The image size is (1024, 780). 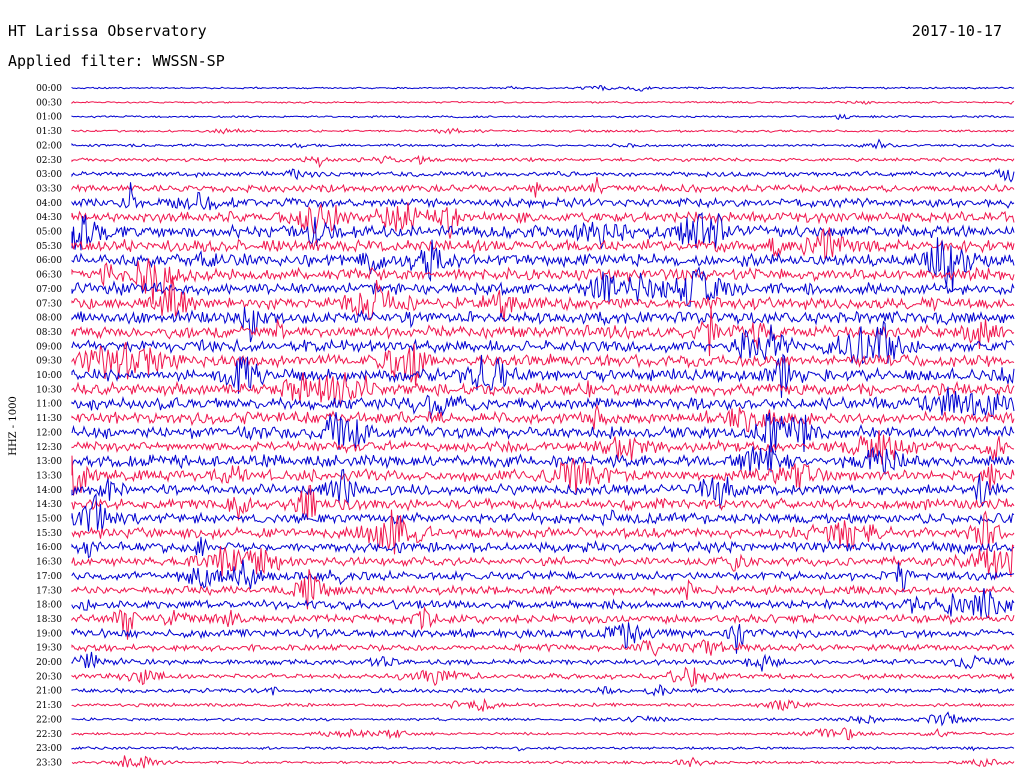 What do you see at coordinates (49, 577) in the screenshot?
I see `tick-label: 17:00` at bounding box center [49, 577].